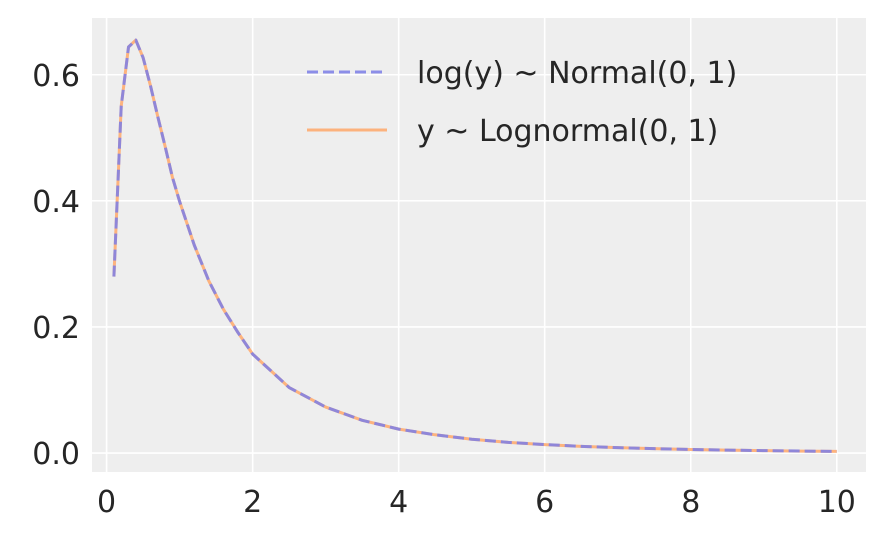 The height and width of the screenshot is (540, 886). I want to click on x-tick-label: 2, so click(252, 502).